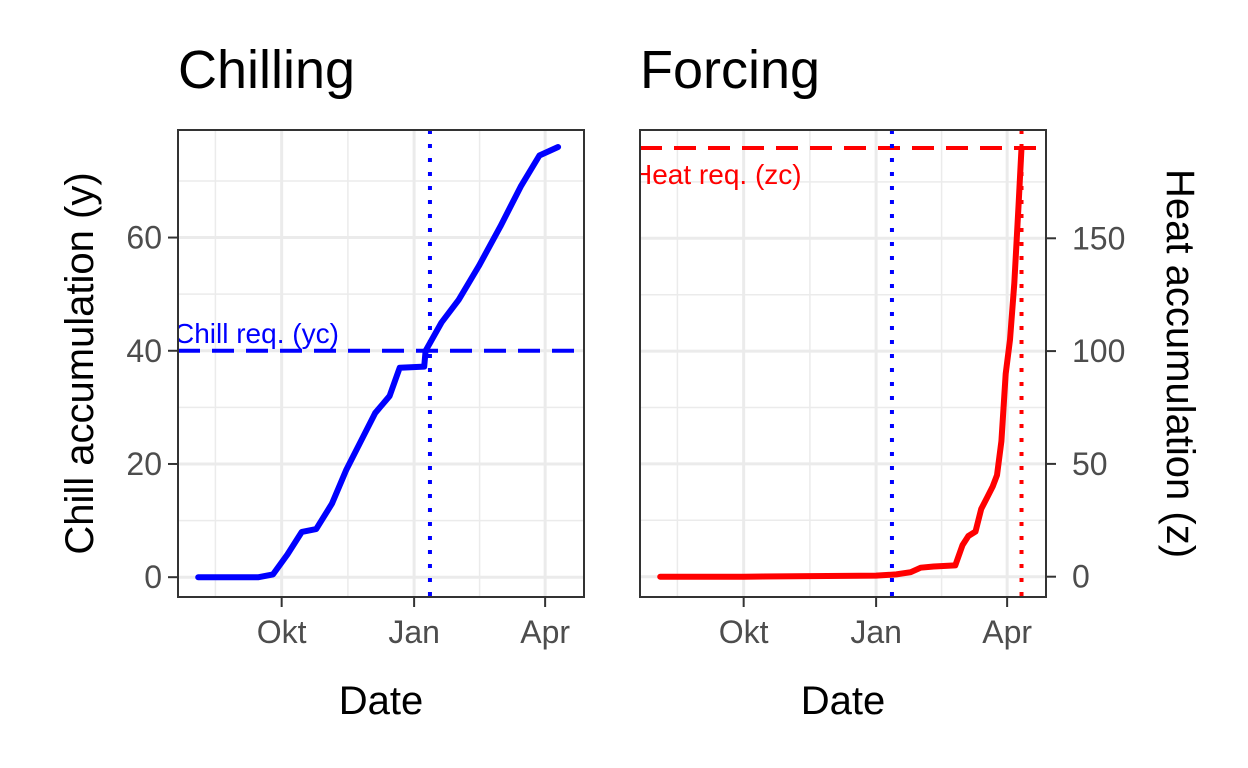 This screenshot has height=768, width=1248. Describe the element at coordinates (80, 363) in the screenshot. I see `y-axis-title: Chill accumulation (y)` at that location.